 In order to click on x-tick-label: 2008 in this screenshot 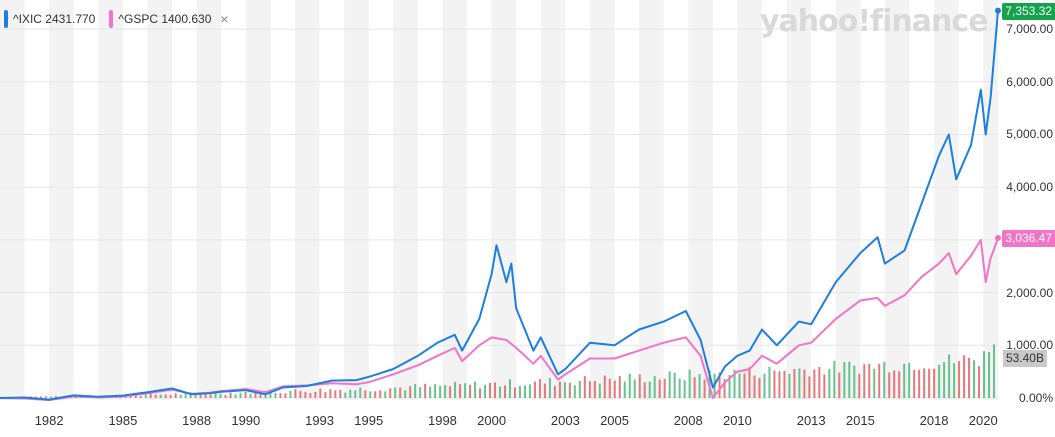, I will do `click(688, 420)`.